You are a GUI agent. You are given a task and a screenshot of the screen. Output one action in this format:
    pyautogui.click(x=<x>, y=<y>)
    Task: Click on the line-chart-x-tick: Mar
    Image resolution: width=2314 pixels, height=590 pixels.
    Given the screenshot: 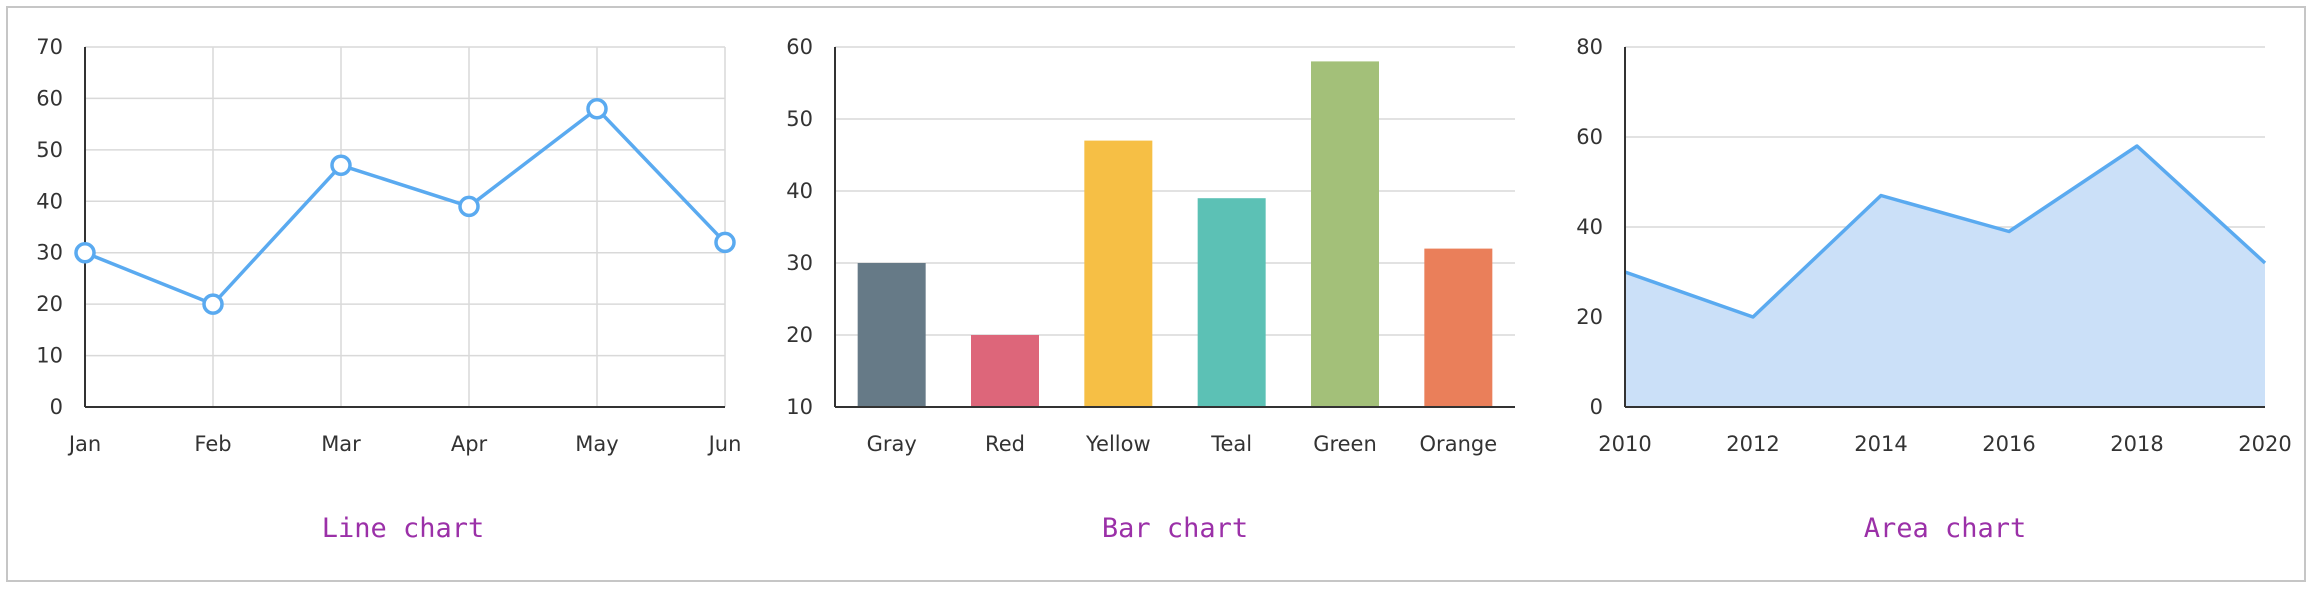 What is the action you would take?
    pyautogui.click(x=341, y=444)
    